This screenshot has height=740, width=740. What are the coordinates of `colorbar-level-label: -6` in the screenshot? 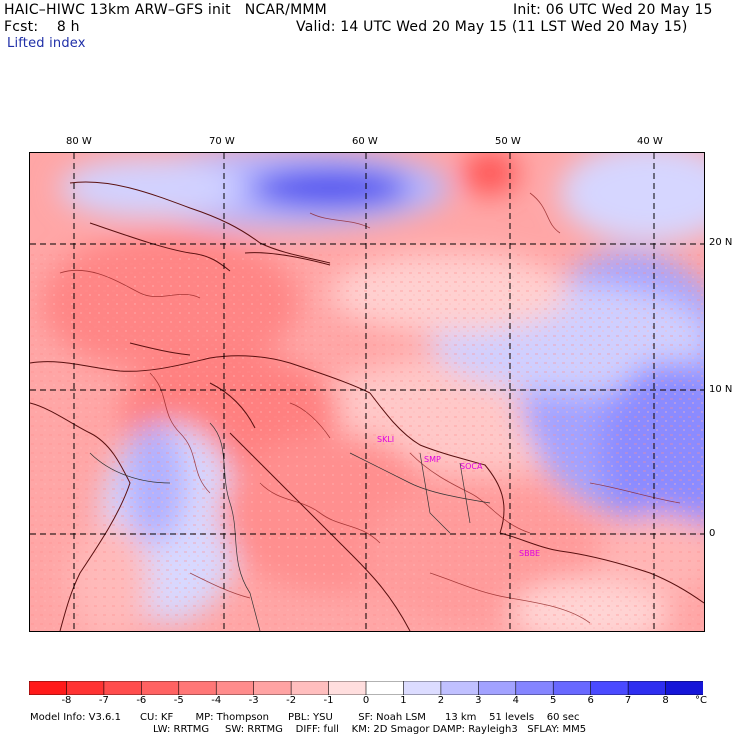 It's located at (141, 700).